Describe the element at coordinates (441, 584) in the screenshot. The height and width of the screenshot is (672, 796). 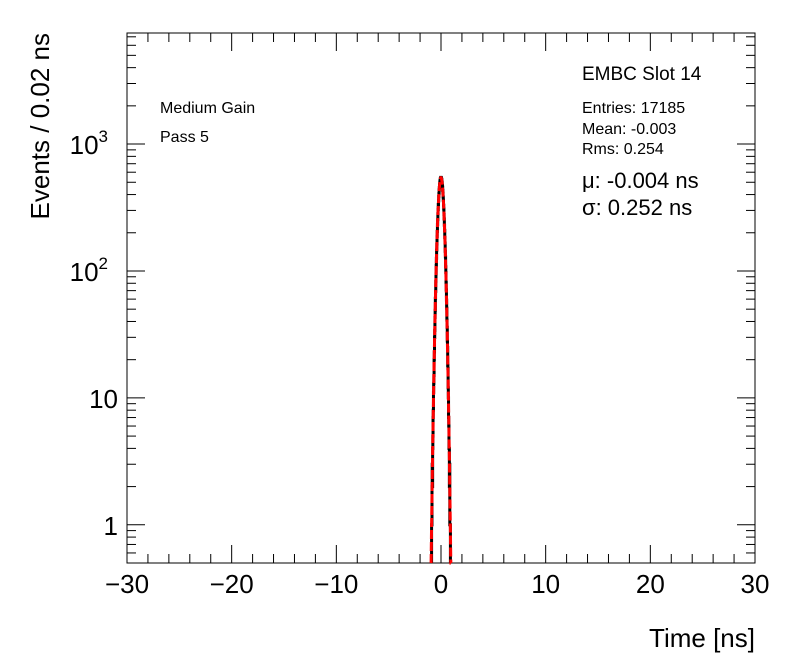
I see `x-tick-label: 0` at that location.